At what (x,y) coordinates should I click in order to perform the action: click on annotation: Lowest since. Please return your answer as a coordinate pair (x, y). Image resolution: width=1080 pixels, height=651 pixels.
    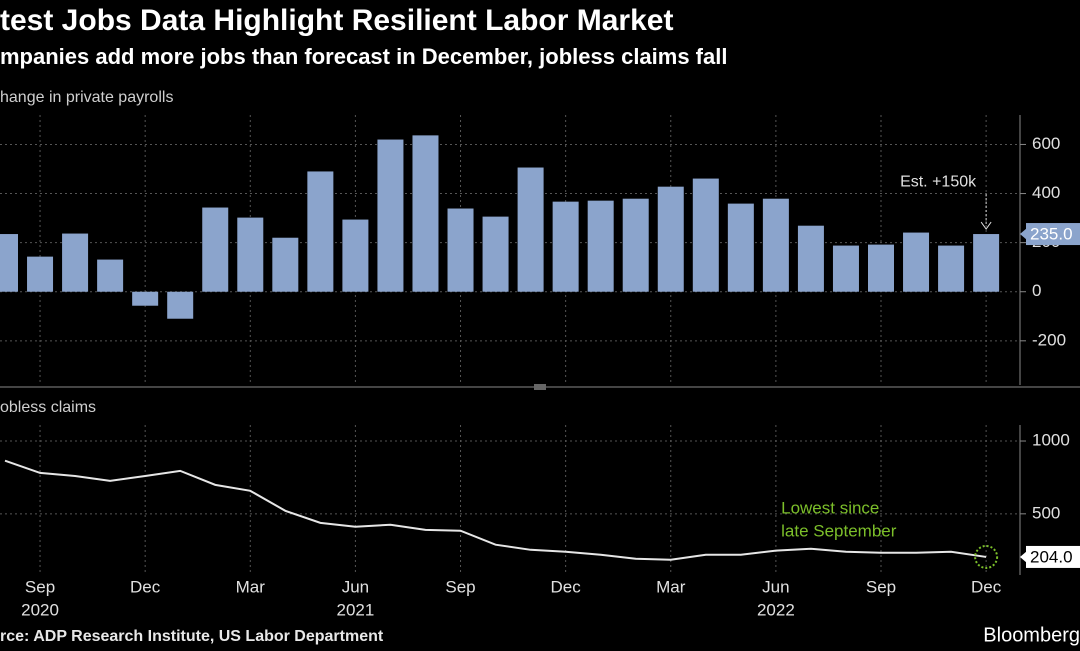
    Looking at the image, I should click on (830, 507).